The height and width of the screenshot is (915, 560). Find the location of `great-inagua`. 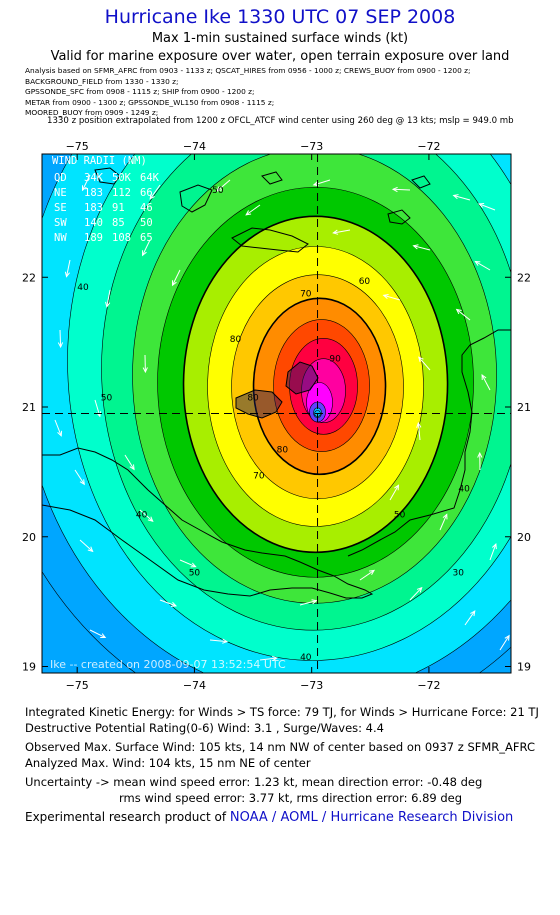

great-inagua is located at coordinates (399, 217).